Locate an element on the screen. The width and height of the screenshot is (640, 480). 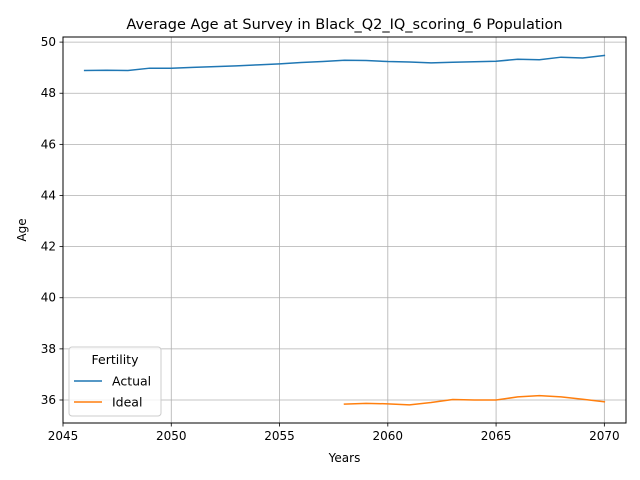
y-tick-label: 50 is located at coordinates (48, 42).